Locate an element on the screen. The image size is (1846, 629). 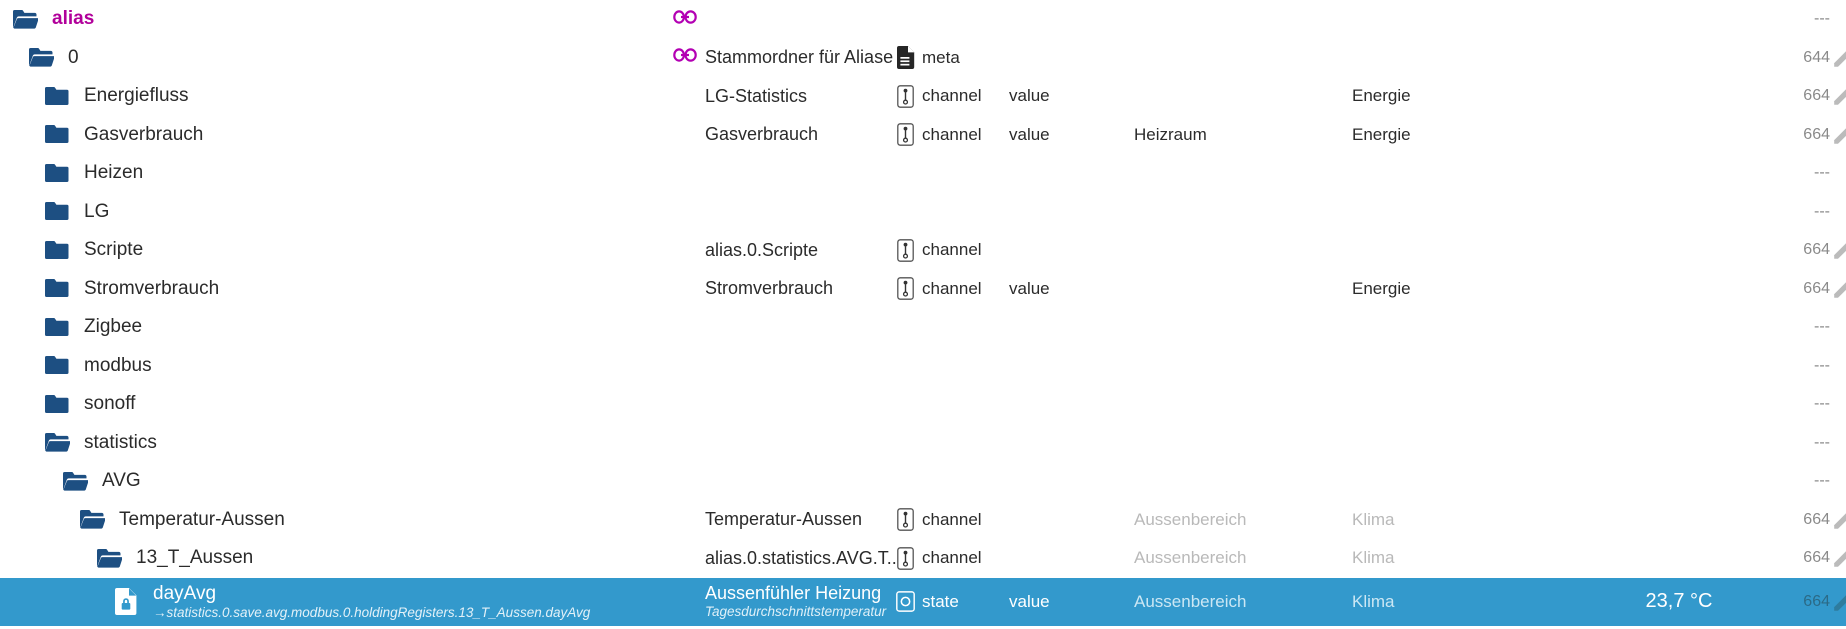
tree-row-description: Gasverbrauch is located at coordinates (762, 134).